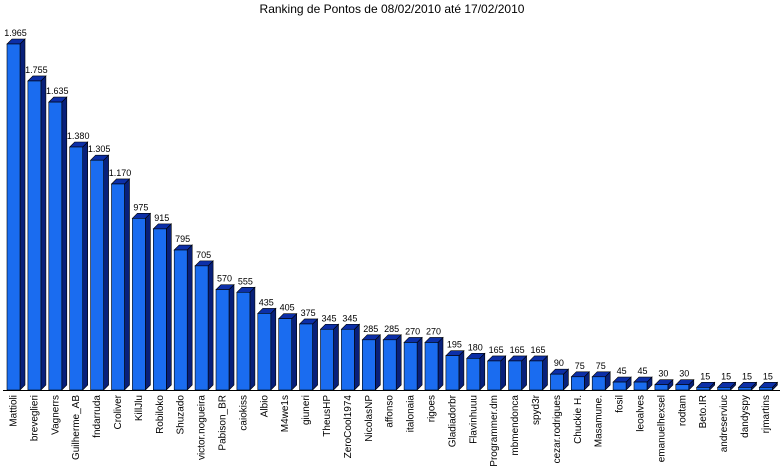  Describe the element at coordinates (287, 308) in the screenshot. I see `data-label: 405` at that location.